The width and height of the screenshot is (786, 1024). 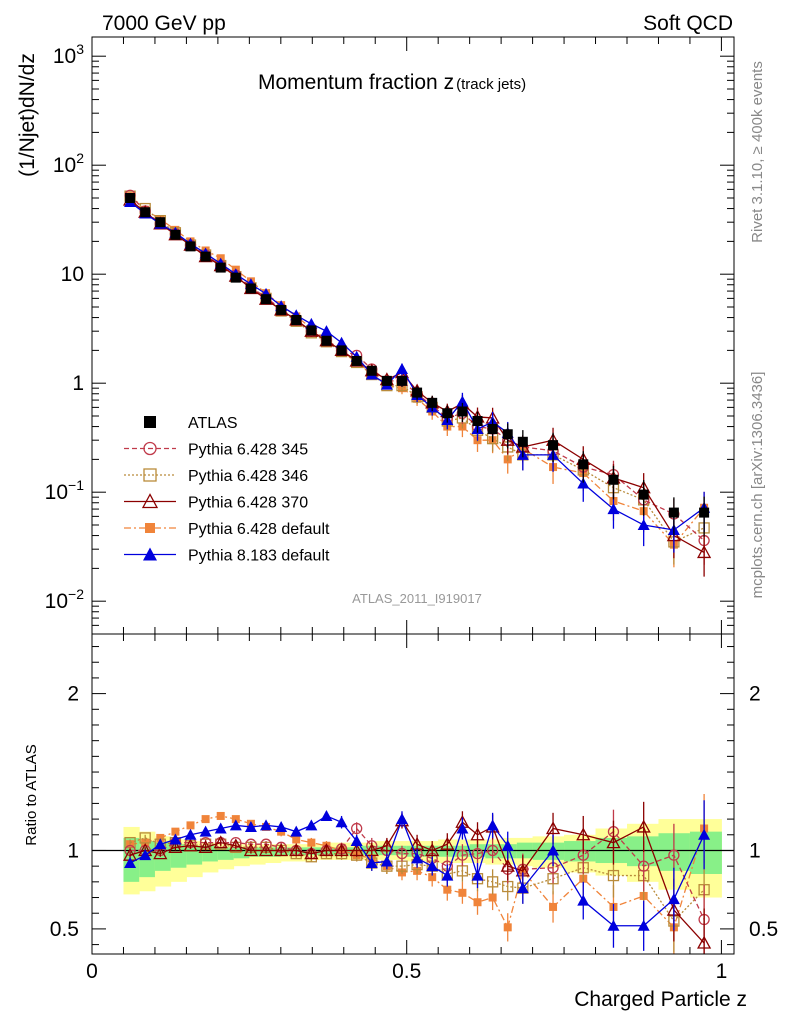 I want to click on ratio-panel-series, so click(x=417, y=874).